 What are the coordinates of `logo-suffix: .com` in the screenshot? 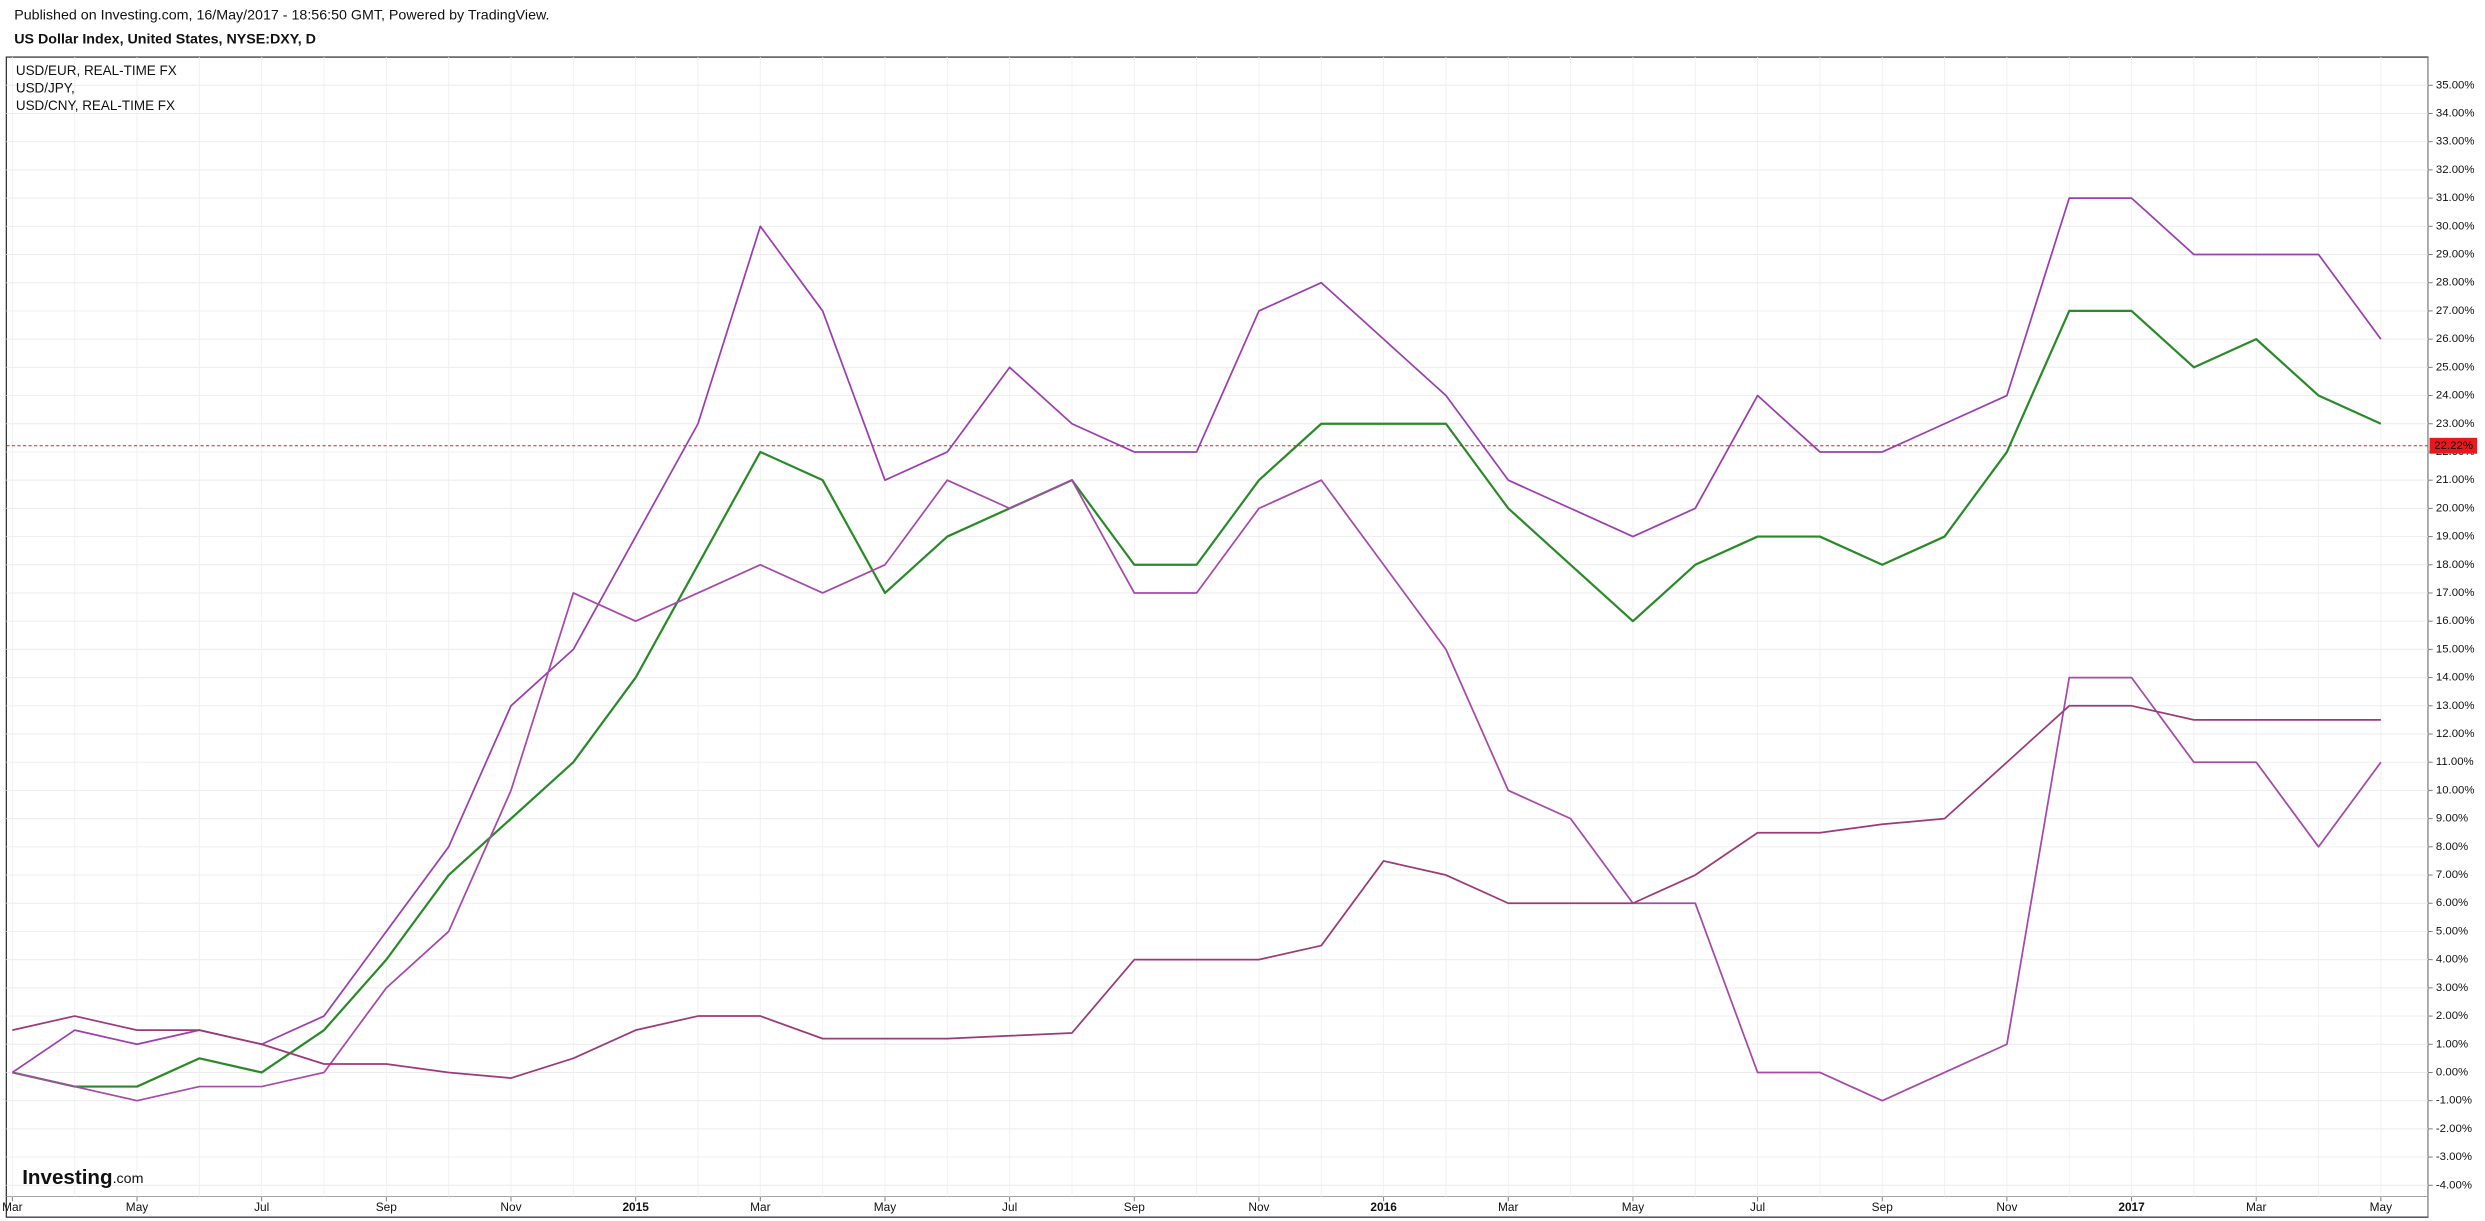 It's located at (128, 1179).